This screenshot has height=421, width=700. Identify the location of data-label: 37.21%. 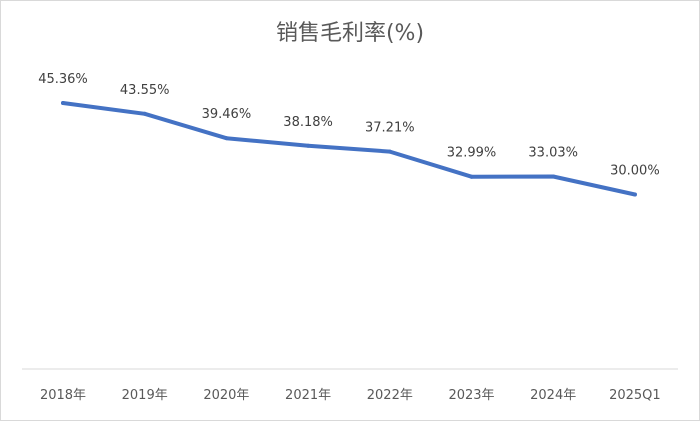
(390, 128).